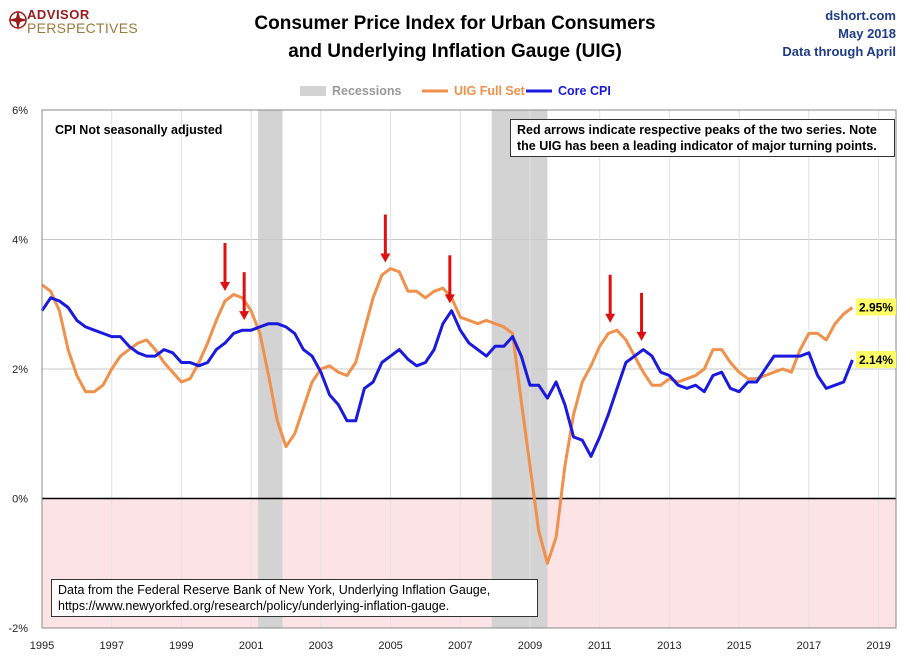 This screenshot has width=910, height=661. Describe the element at coordinates (809, 646) in the screenshot. I see `x-tick-label: 2017` at that location.